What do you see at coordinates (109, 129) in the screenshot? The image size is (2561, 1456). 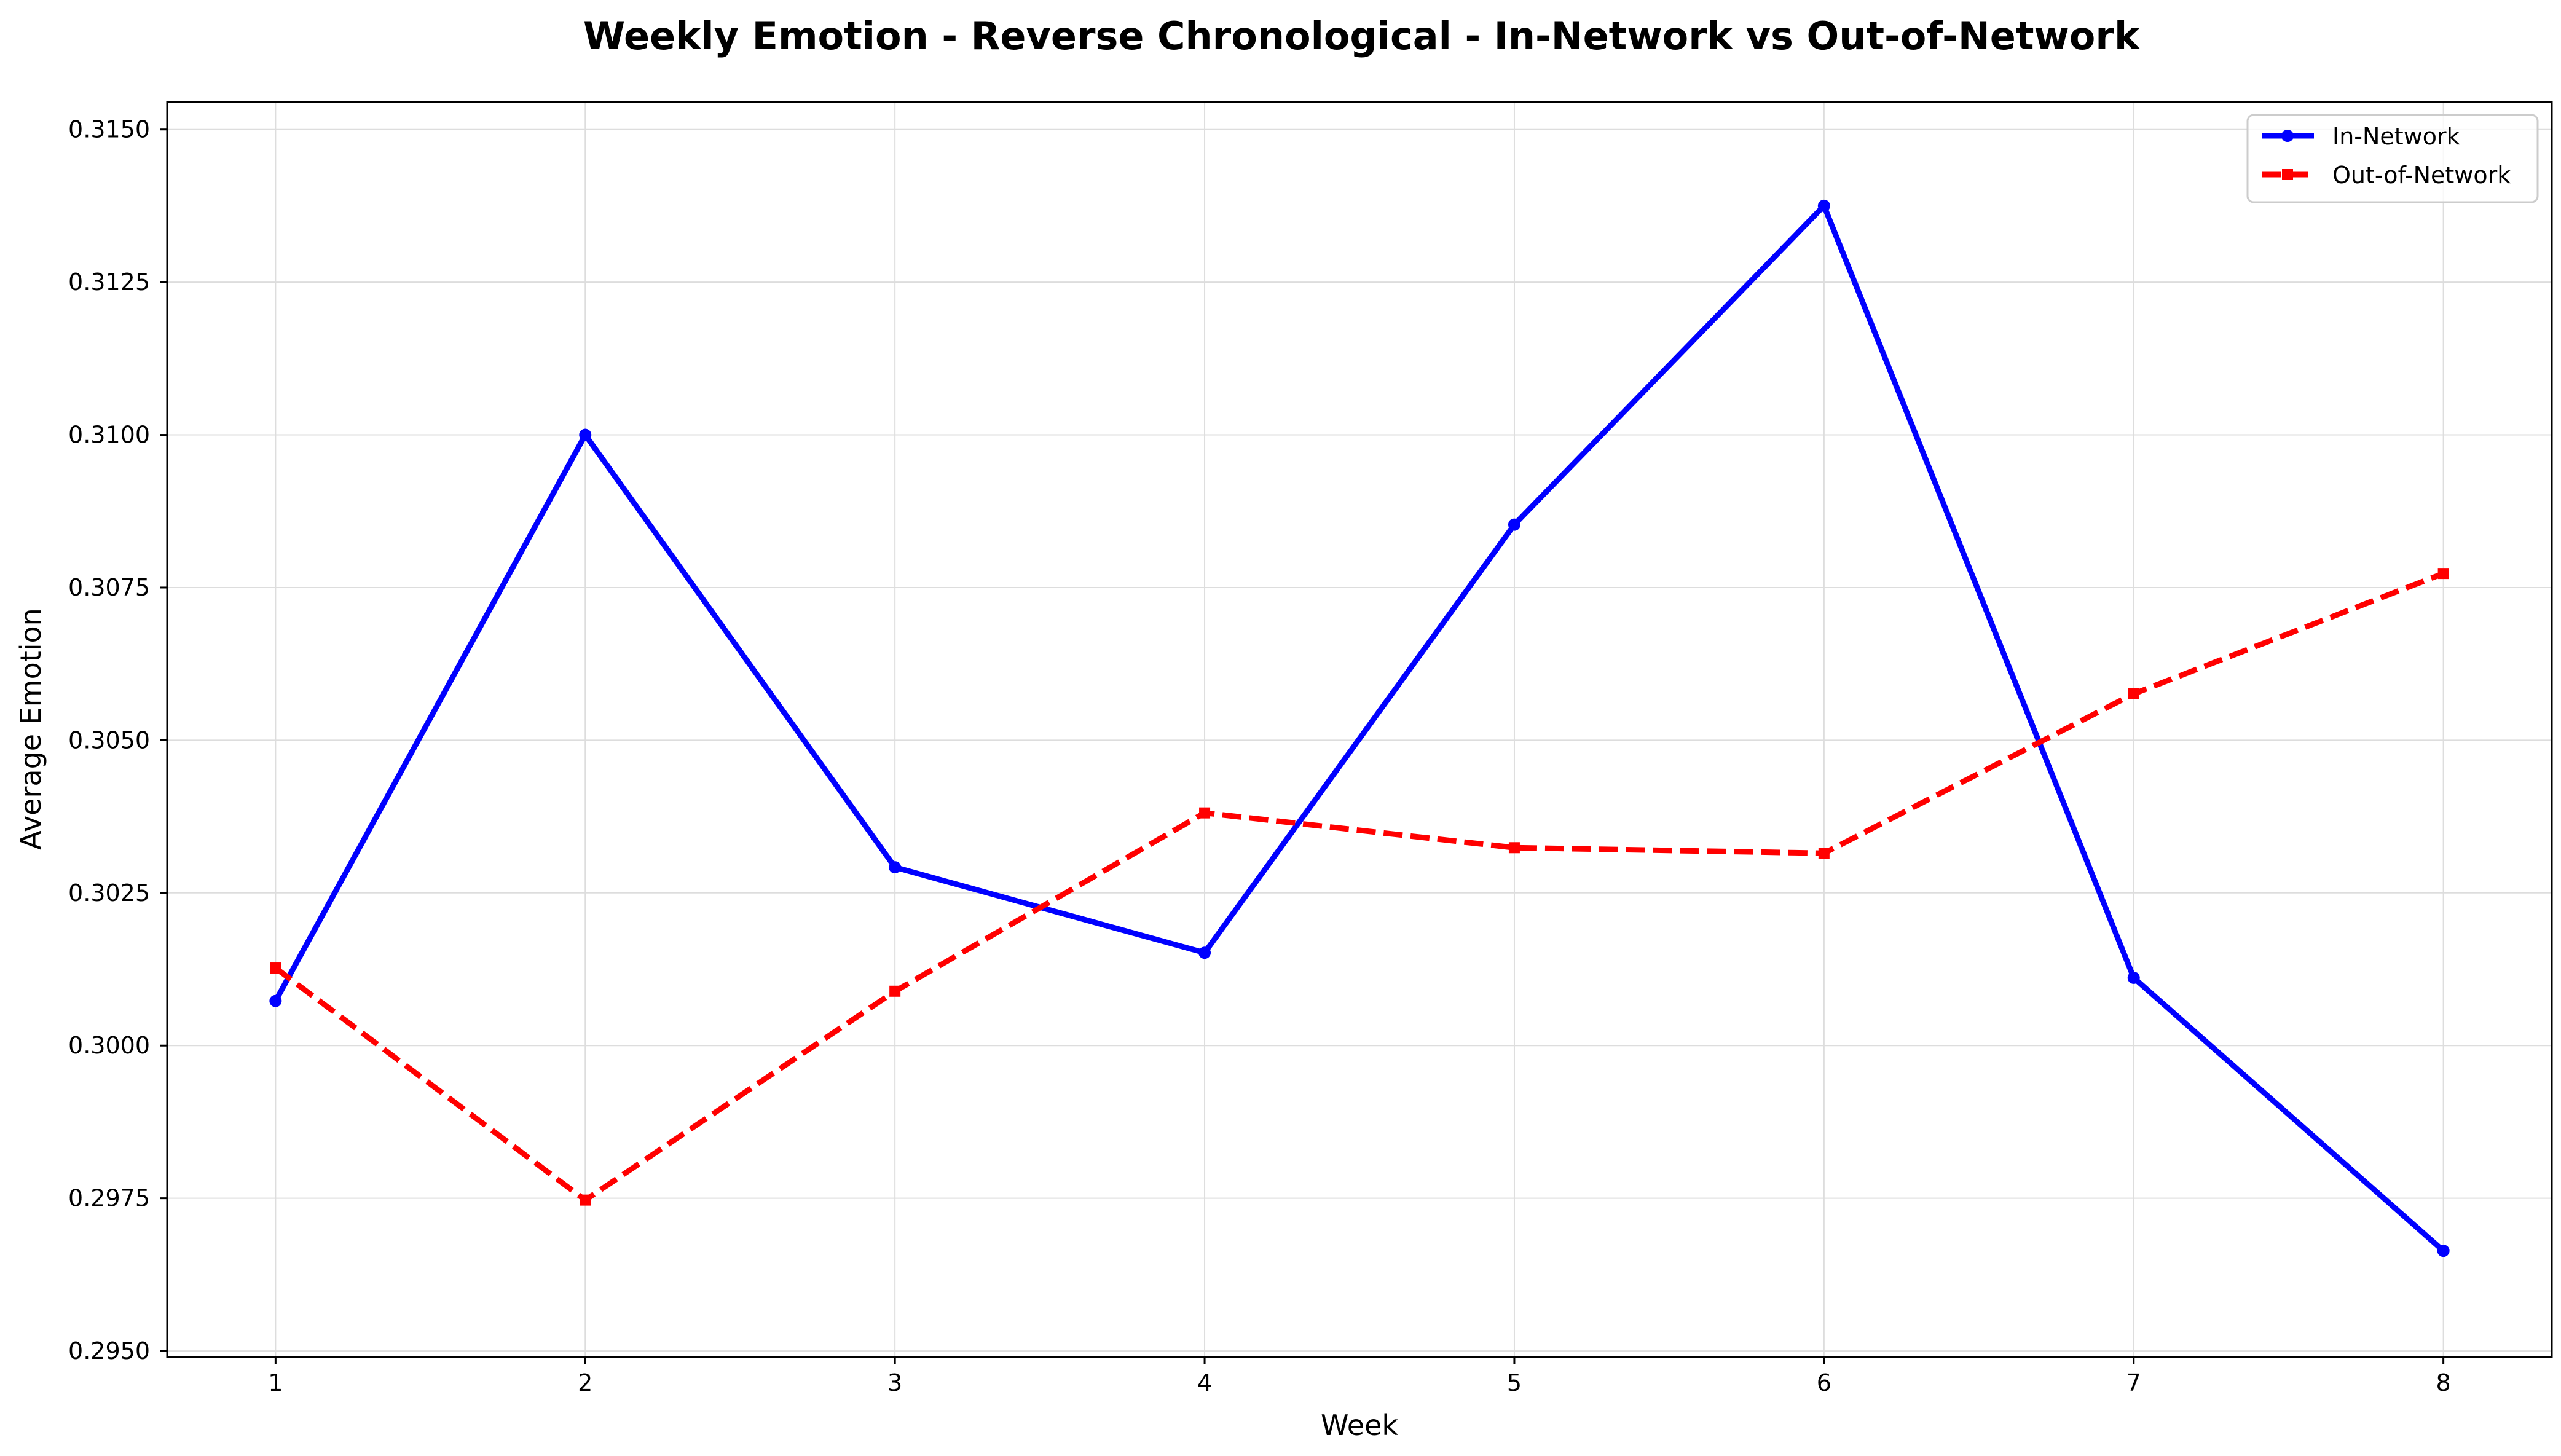 I see `y-tick-label-9: 0.3150` at bounding box center [109, 129].